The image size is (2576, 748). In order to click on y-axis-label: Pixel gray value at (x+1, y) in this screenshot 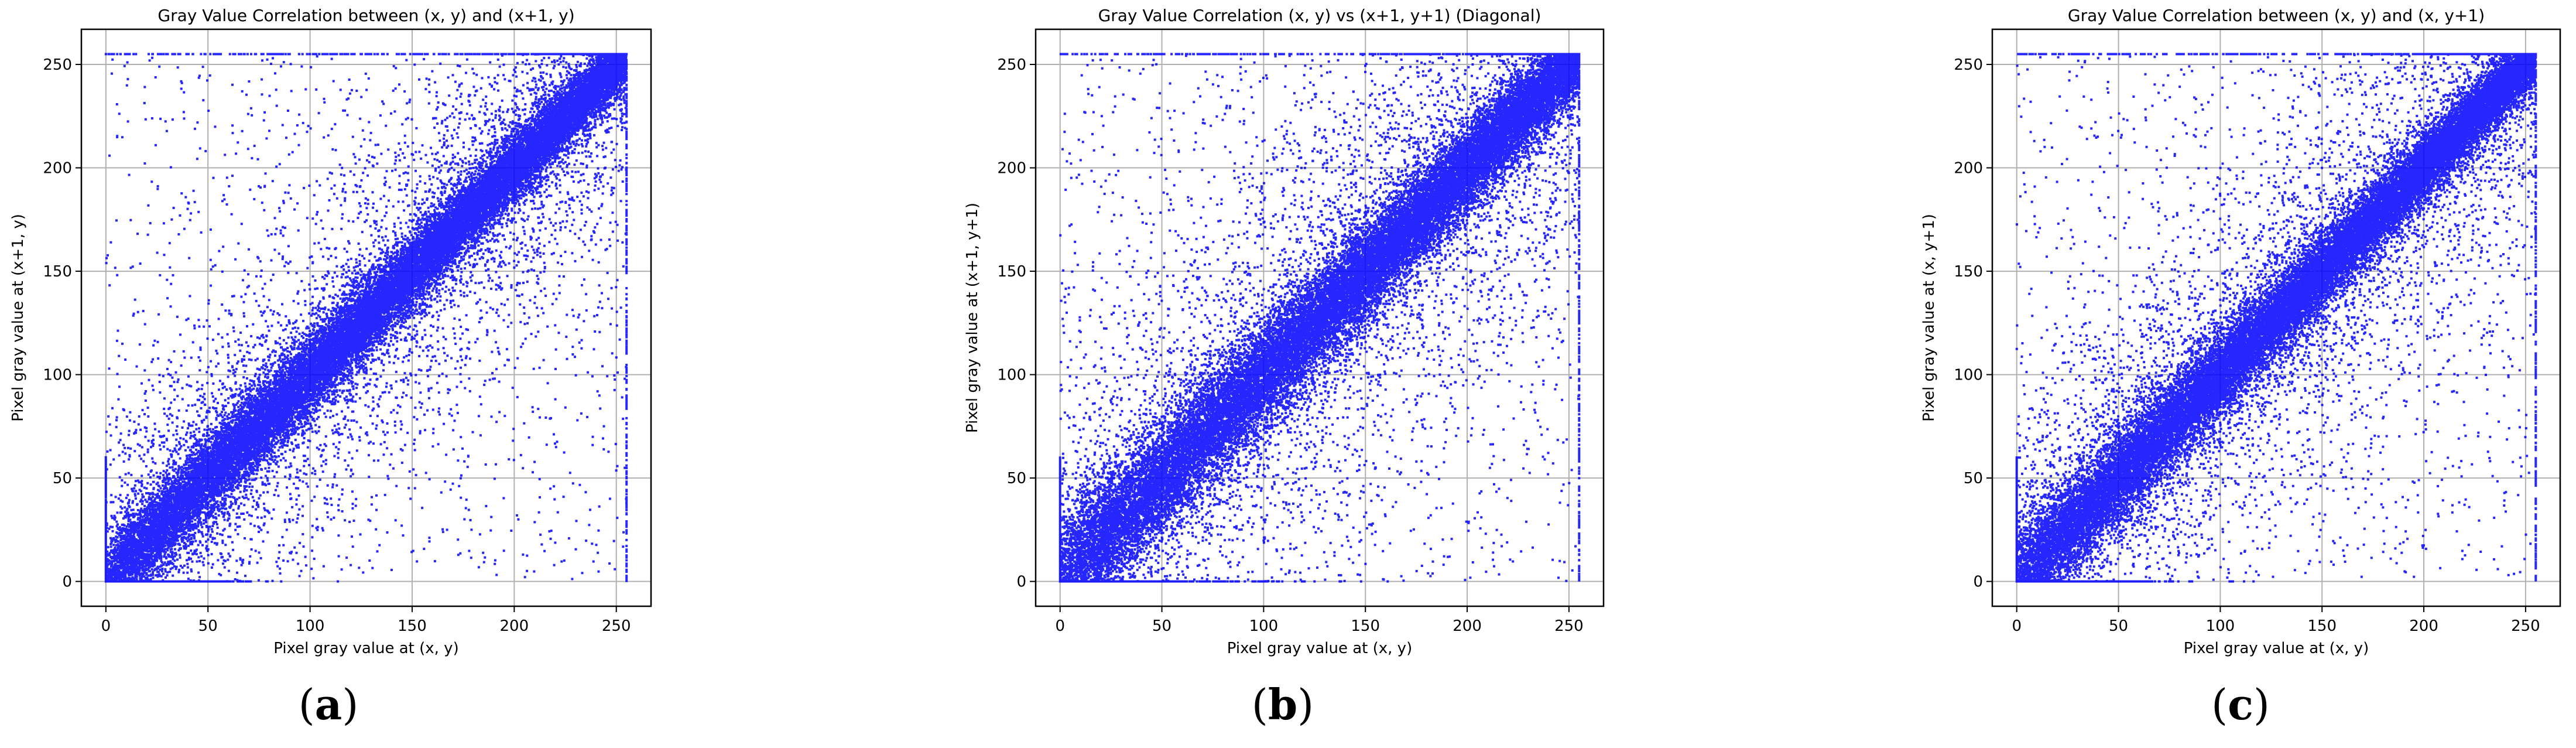, I will do `click(18, 318)`.